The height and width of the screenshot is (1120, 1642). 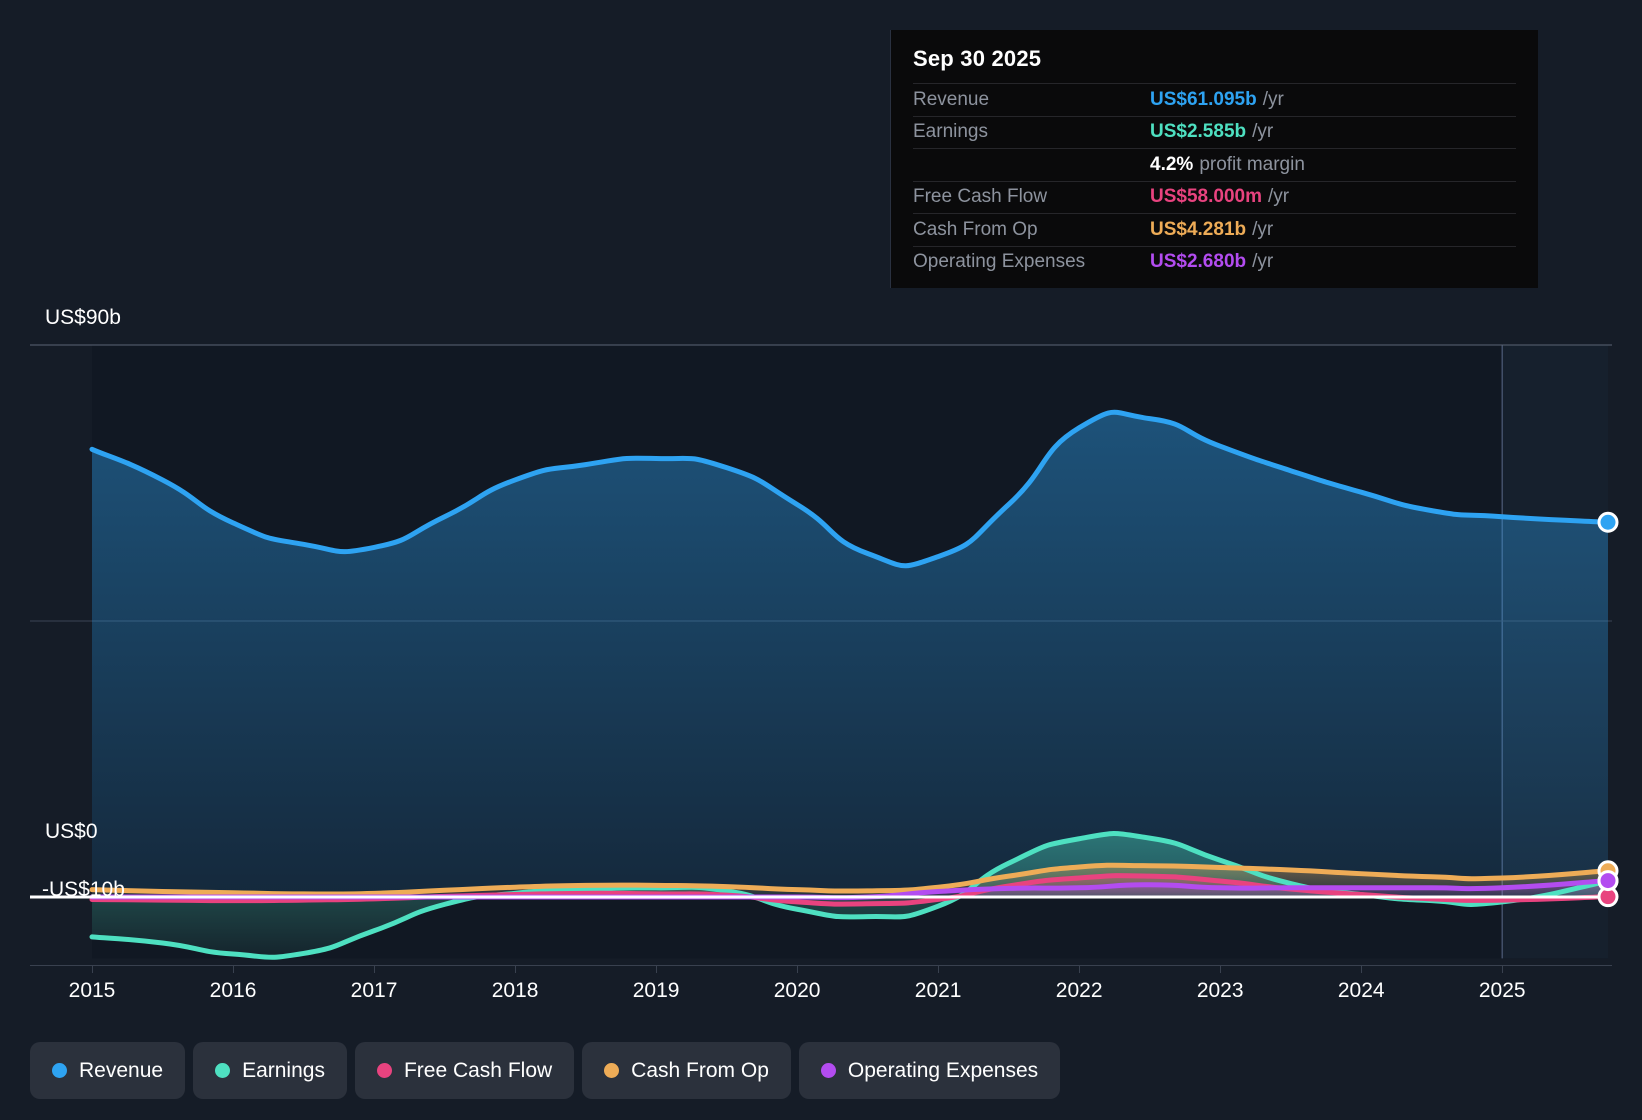 I want to click on tooltip-row-value: US$4.281b/yr, so click(x=1211, y=230).